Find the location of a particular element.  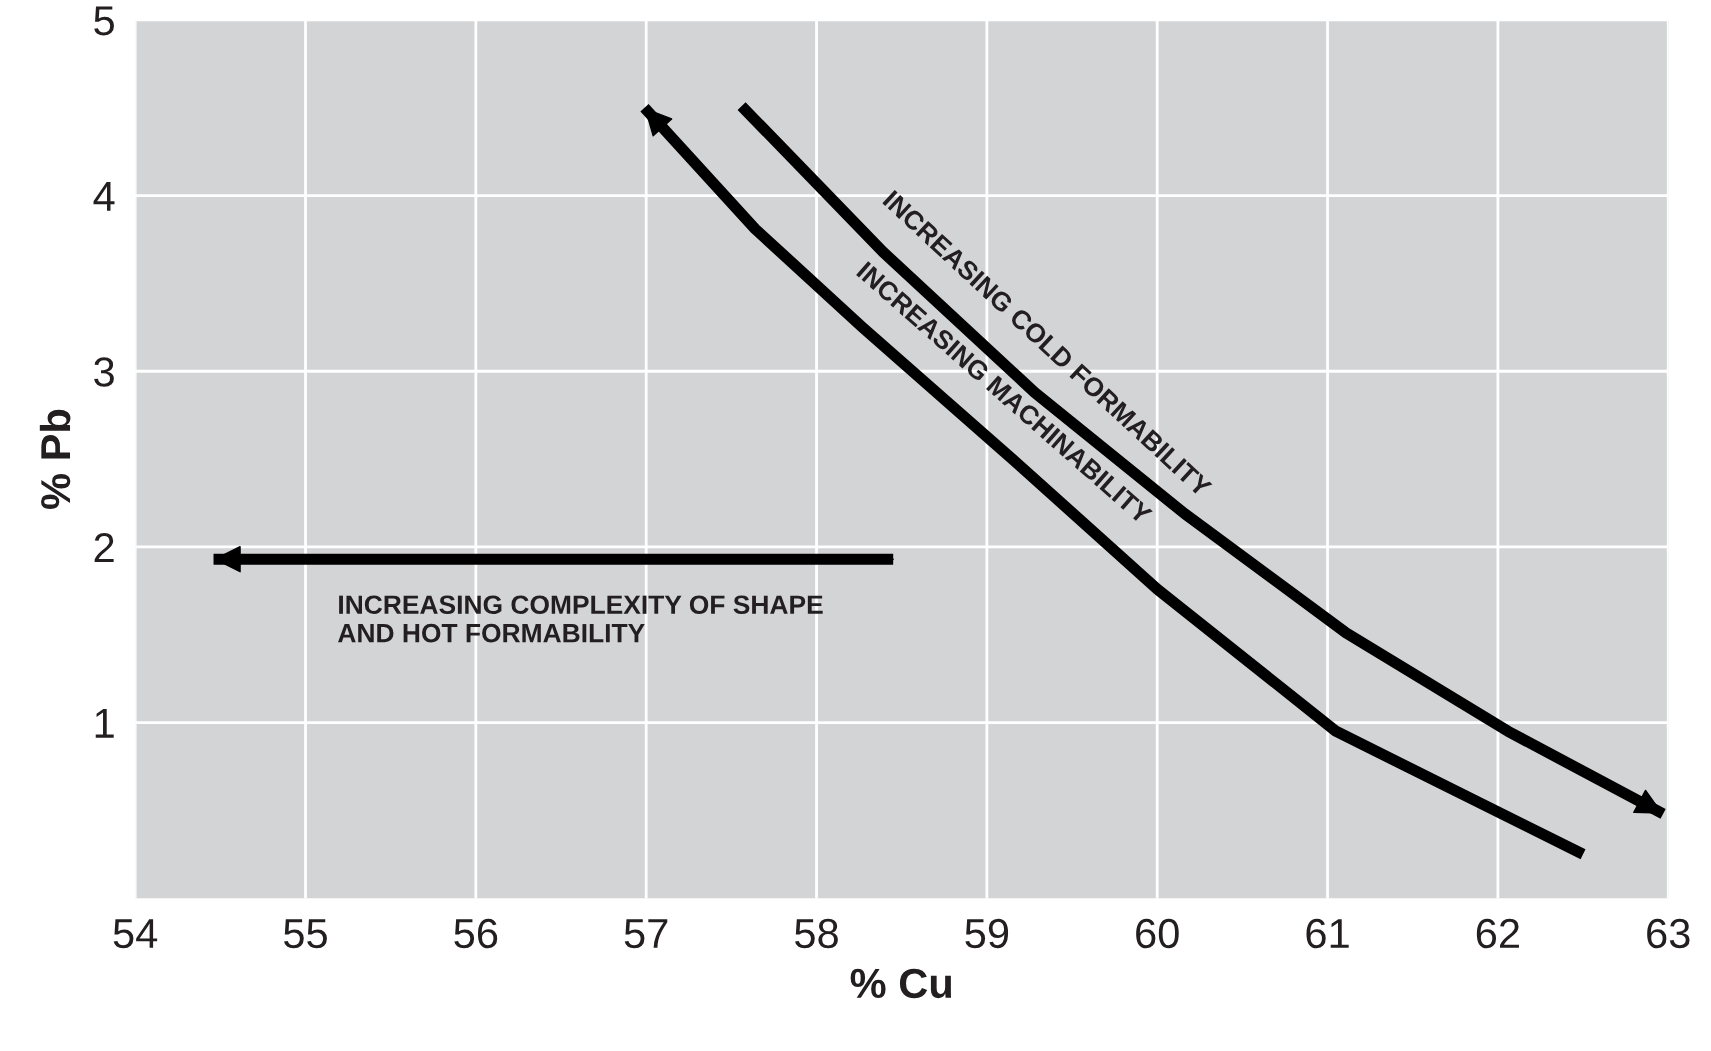

y-tick-label: 4 is located at coordinates (104, 196).